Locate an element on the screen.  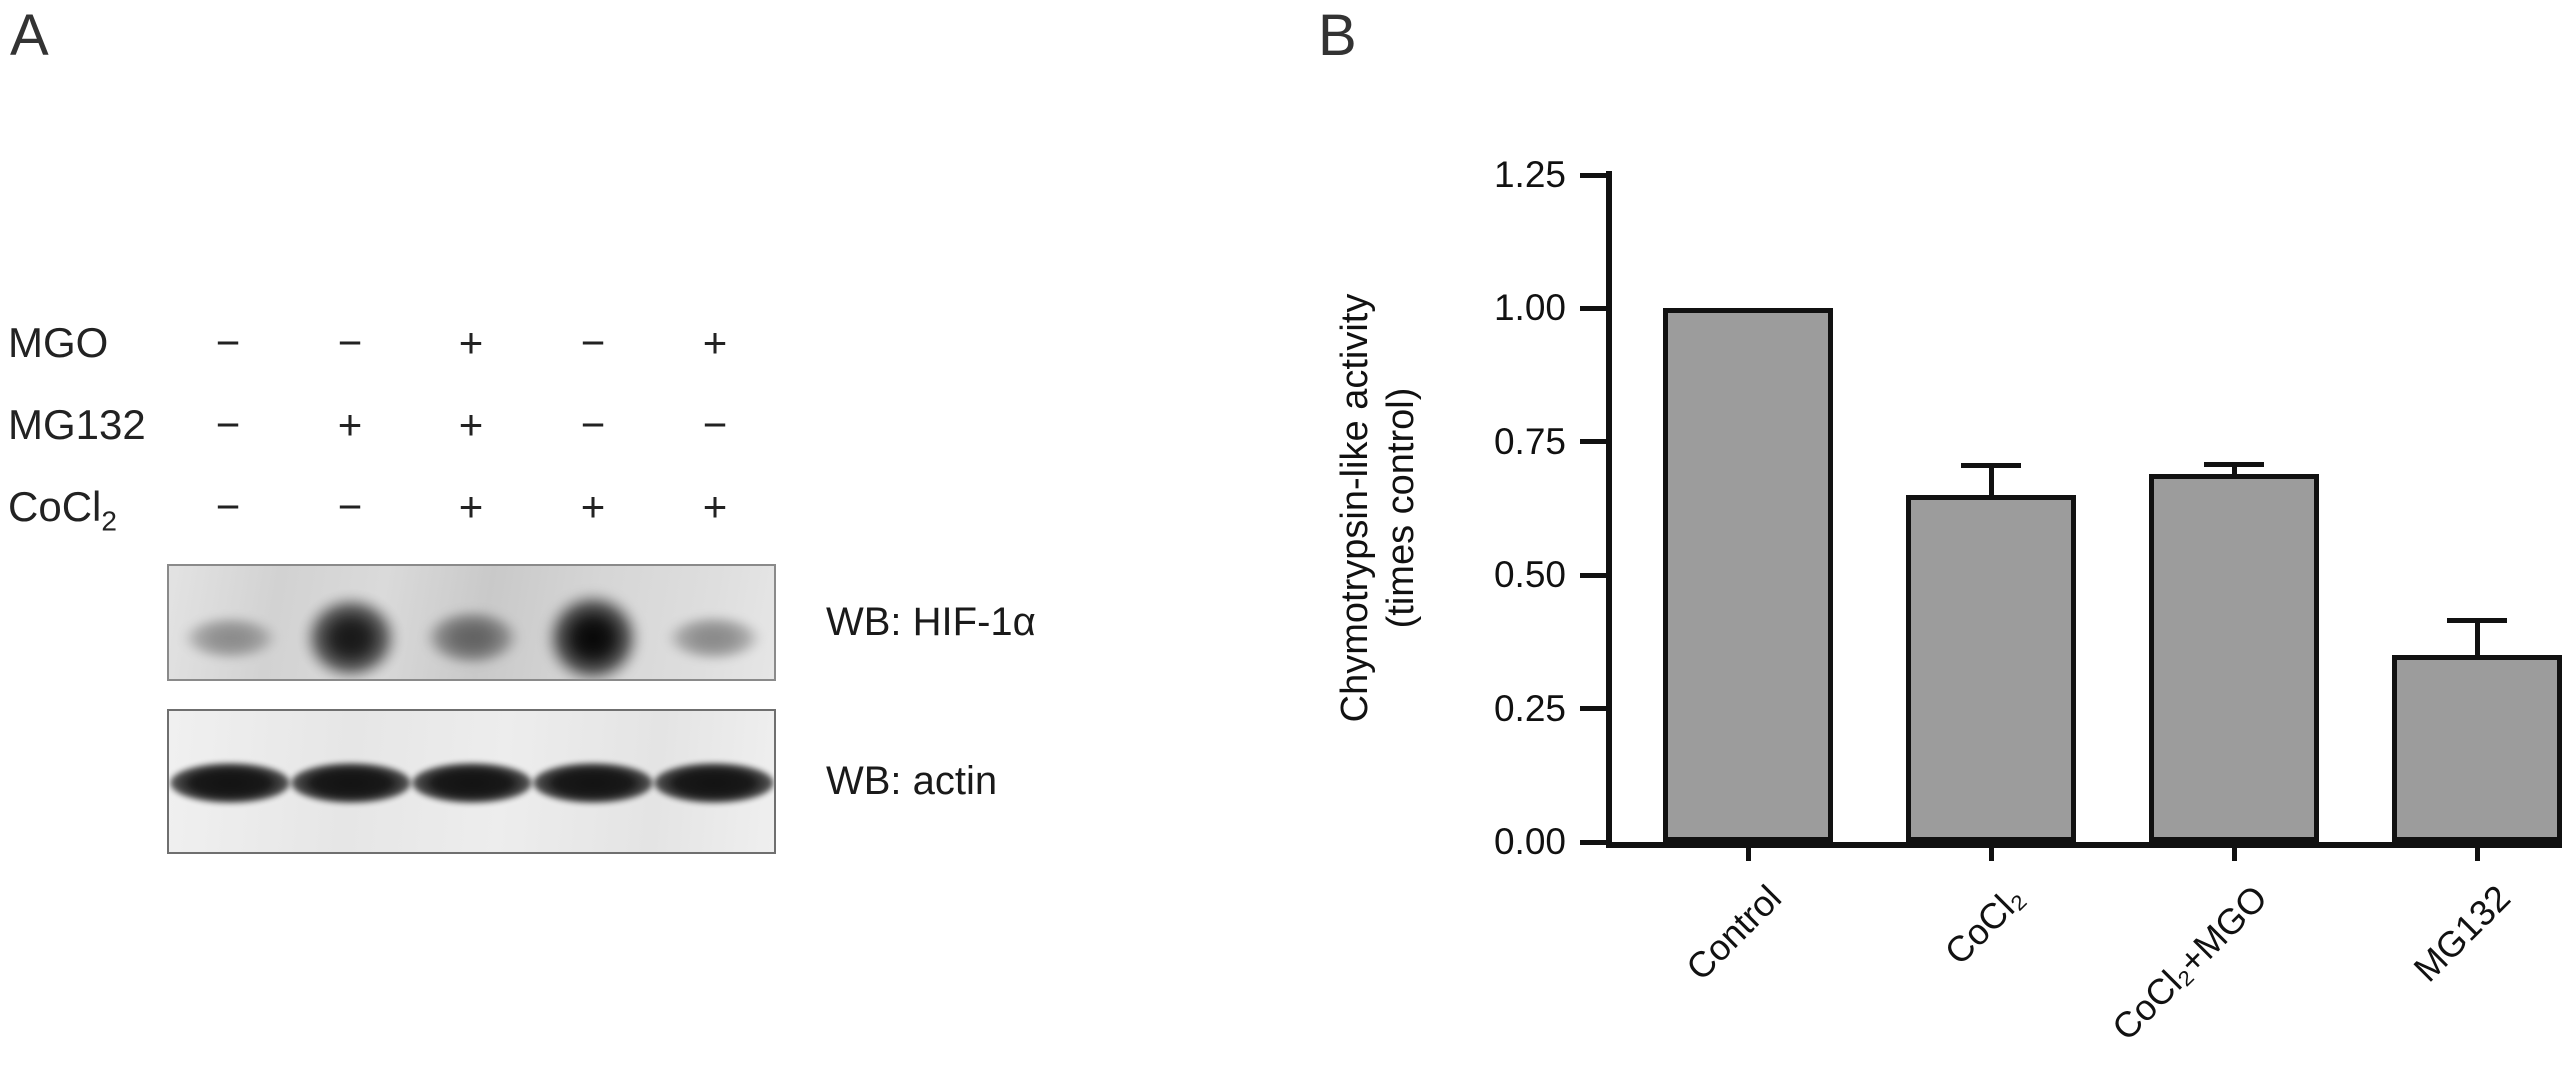
subscript: 2 is located at coordinates (109, 521).